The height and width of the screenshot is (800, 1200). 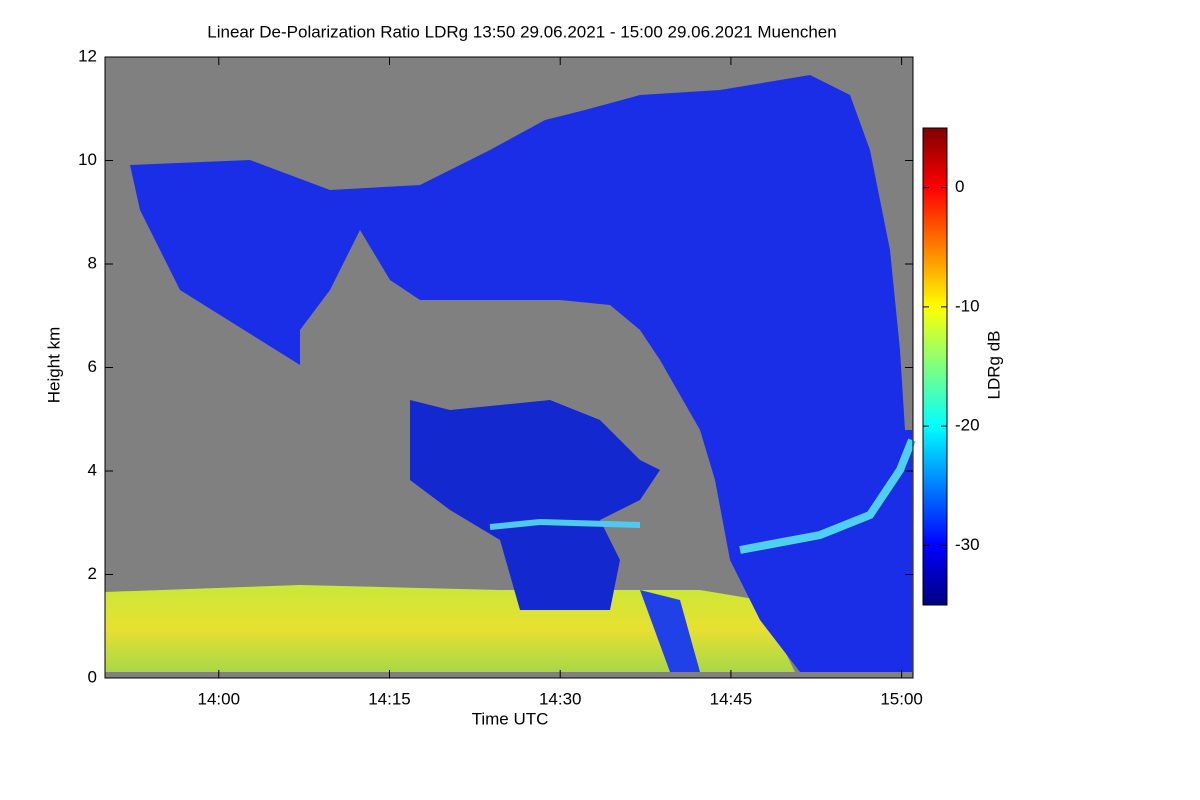 I want to click on y-tick-label: 2, so click(x=92, y=573).